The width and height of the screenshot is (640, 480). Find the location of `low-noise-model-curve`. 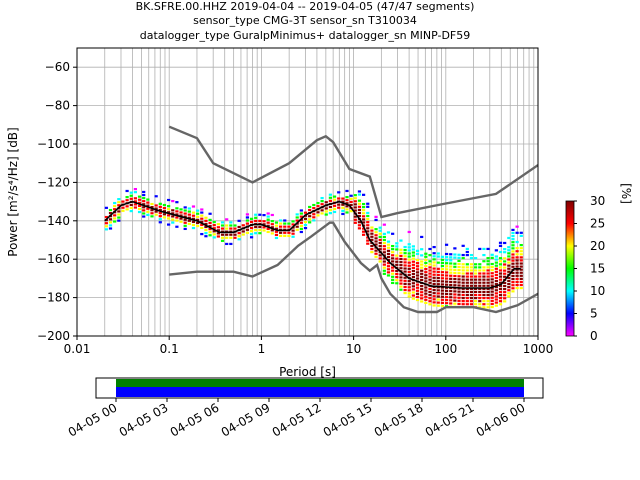

low-noise-model-curve is located at coordinates (353, 267).